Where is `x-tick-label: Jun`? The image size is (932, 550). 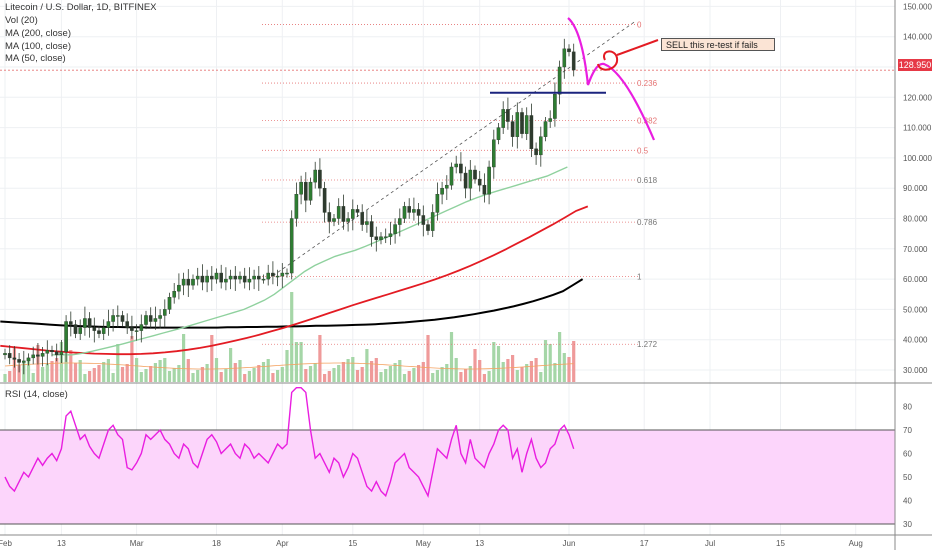 x-tick-label: Jun is located at coordinates (569, 543).